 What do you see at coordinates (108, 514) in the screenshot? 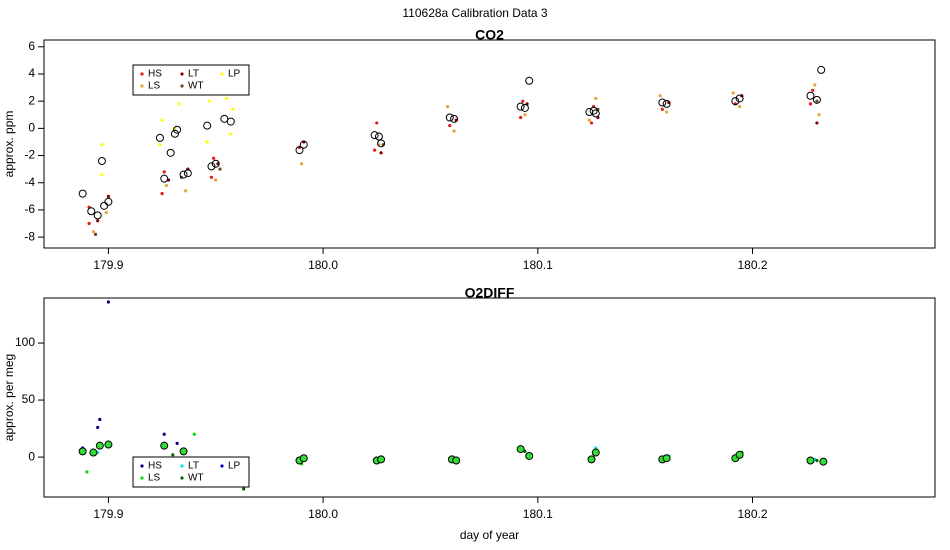
I see `x-tick-label: 179.9` at bounding box center [108, 514].